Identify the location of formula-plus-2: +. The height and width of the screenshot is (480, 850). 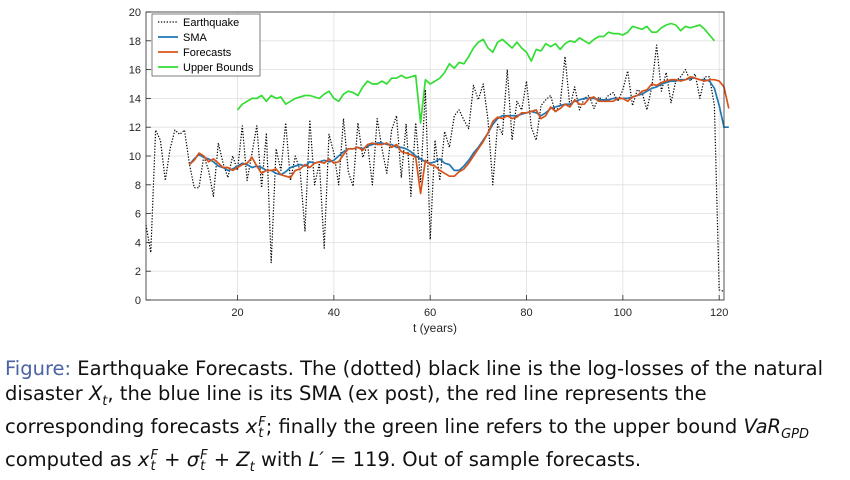
(222, 459).